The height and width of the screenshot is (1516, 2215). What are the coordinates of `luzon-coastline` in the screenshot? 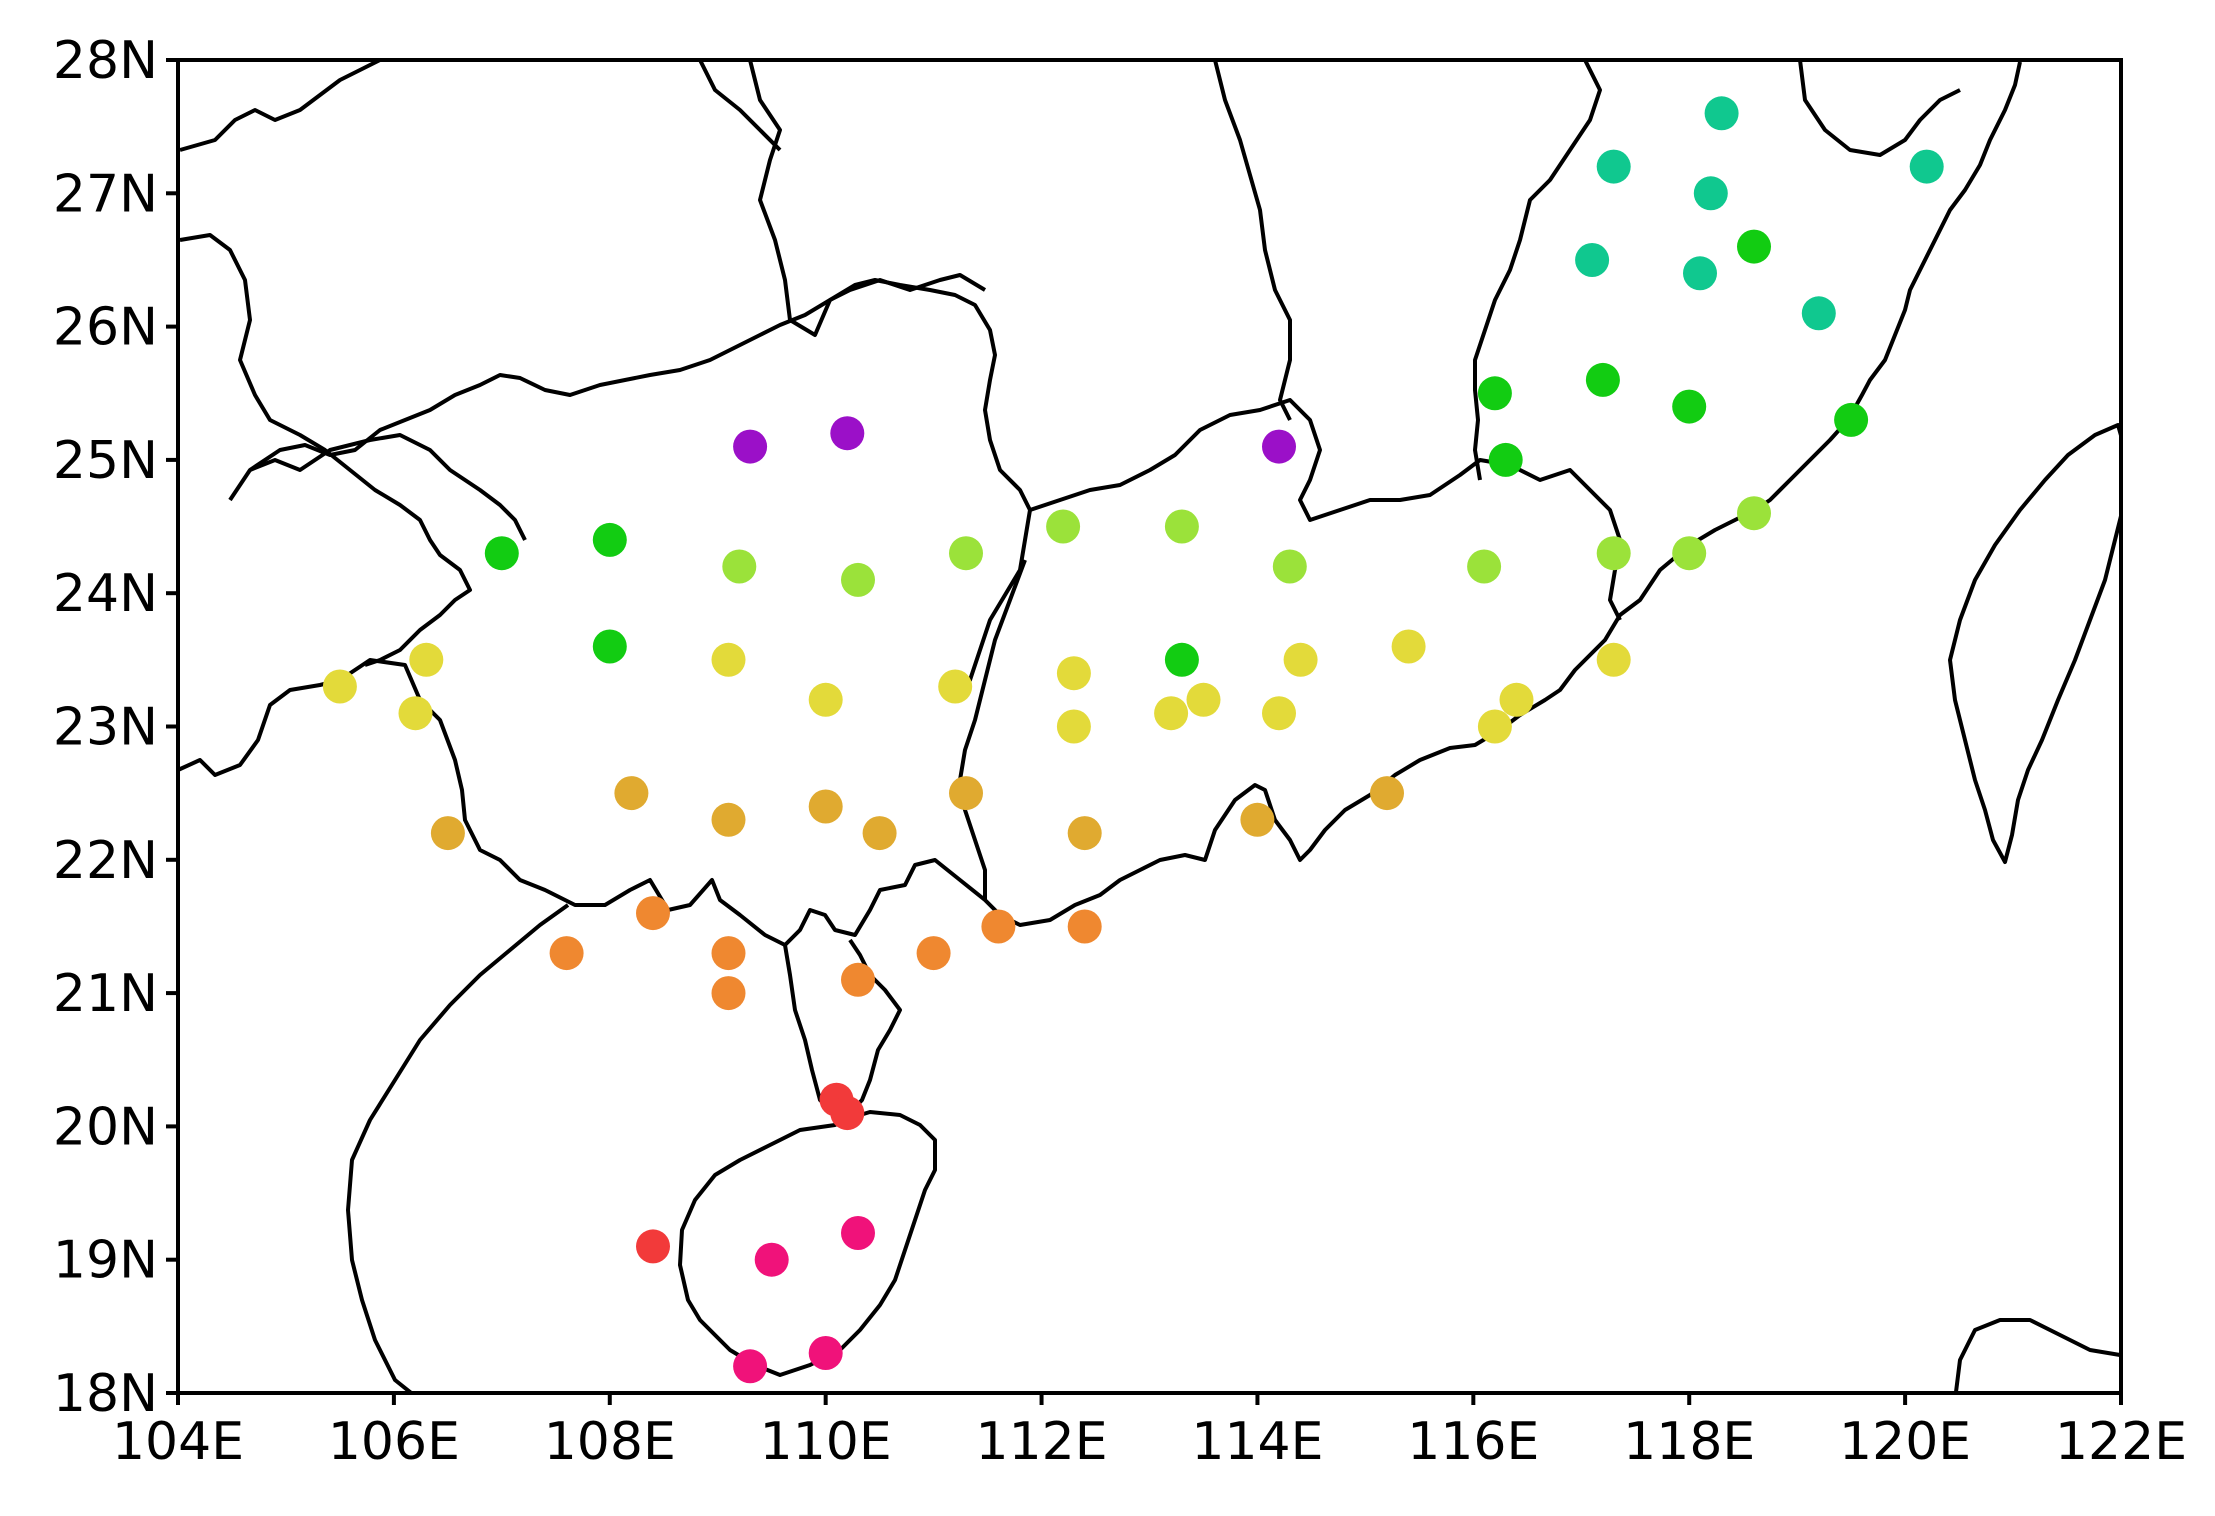 It's located at (2037, 1355).